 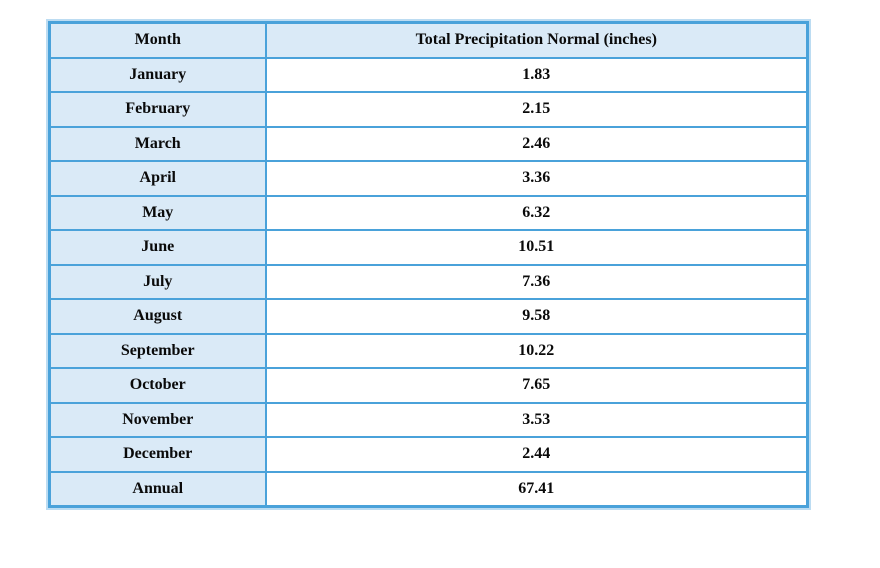 I want to click on table-row: November 3.53, so click(x=428, y=419).